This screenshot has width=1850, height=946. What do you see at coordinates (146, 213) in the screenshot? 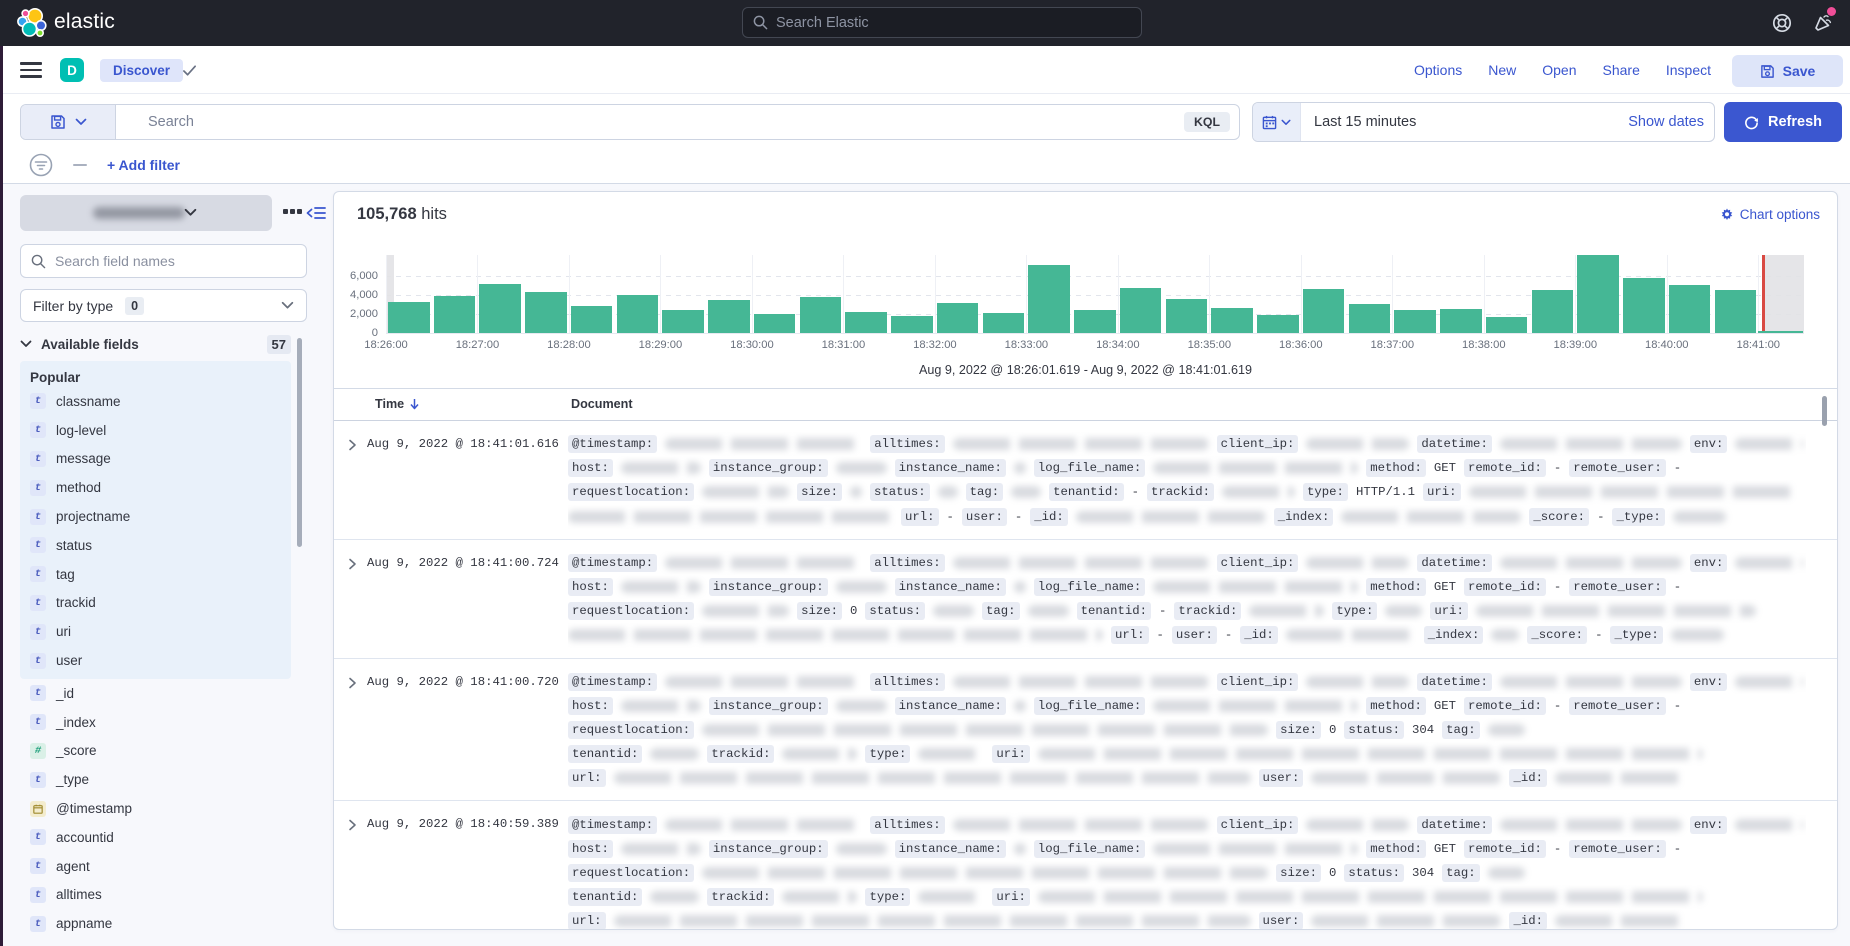
I see `data-view-selector` at bounding box center [146, 213].